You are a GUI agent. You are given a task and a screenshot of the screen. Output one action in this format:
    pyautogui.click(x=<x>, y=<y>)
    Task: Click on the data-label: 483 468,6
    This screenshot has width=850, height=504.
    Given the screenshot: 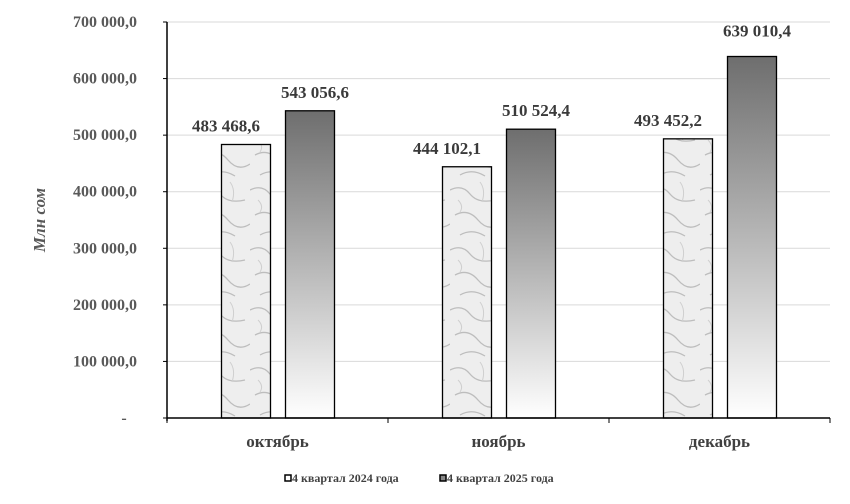 What is the action you would take?
    pyautogui.click(x=226, y=125)
    